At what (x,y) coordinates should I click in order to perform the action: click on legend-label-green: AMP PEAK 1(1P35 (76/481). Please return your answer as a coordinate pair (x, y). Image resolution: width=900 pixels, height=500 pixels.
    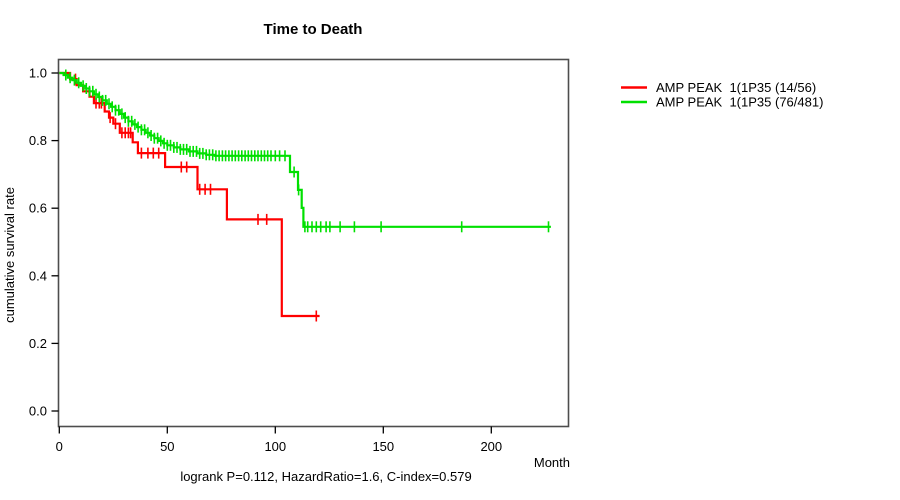
    Looking at the image, I should click on (739, 102).